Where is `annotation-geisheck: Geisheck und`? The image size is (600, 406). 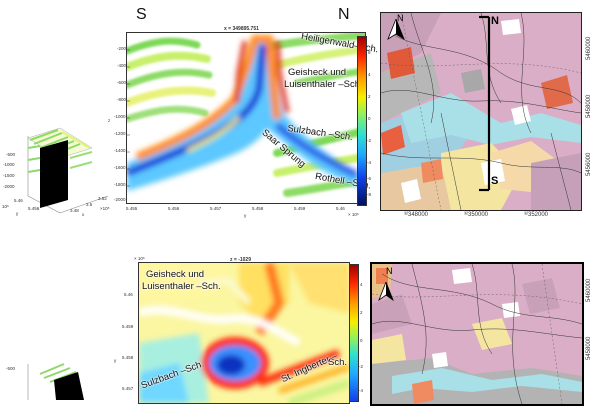 annotation-geisheck: Geisheck und is located at coordinates (317, 72).